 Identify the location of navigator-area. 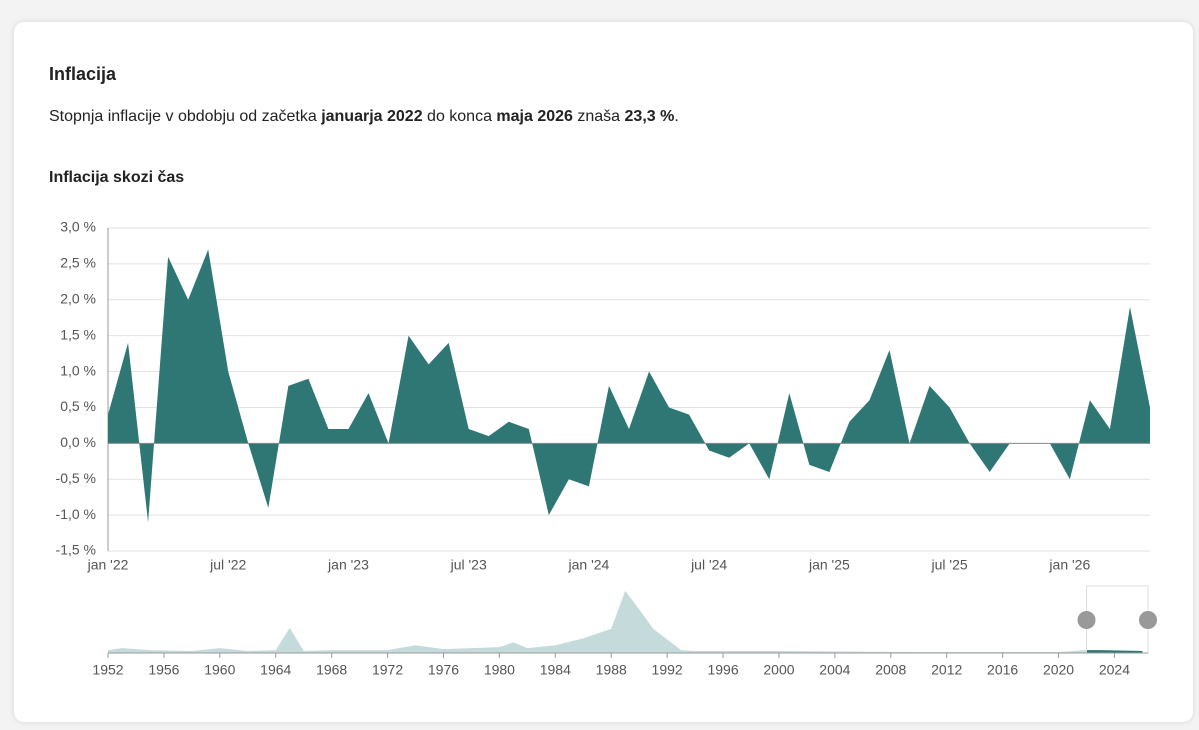
(625, 621).